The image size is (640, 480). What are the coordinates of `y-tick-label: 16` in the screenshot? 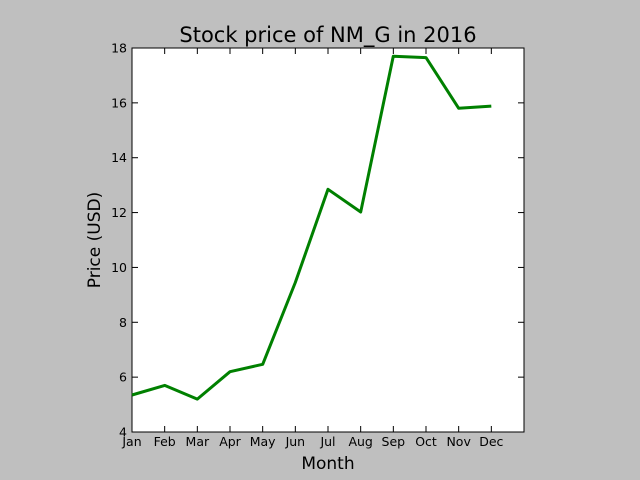 It's located at (119, 102).